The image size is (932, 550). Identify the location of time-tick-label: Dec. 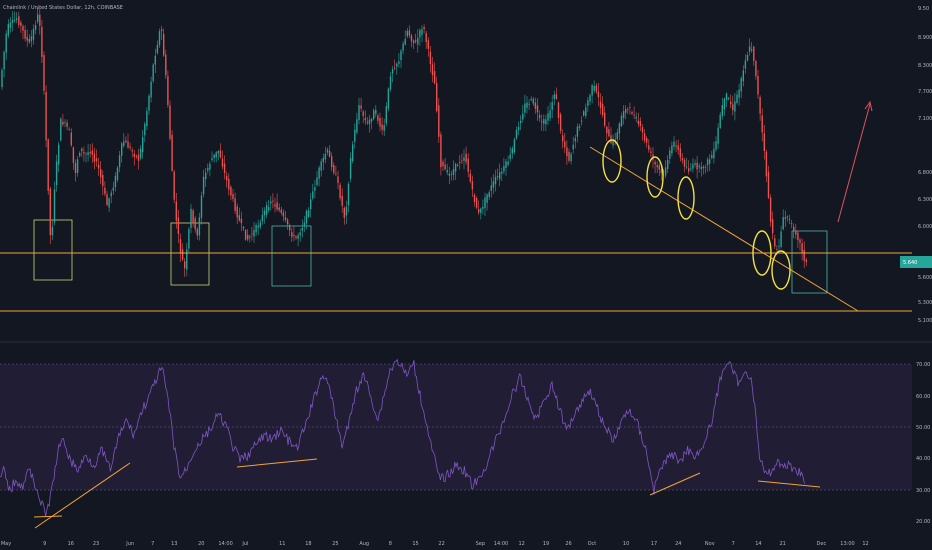
(822, 544).